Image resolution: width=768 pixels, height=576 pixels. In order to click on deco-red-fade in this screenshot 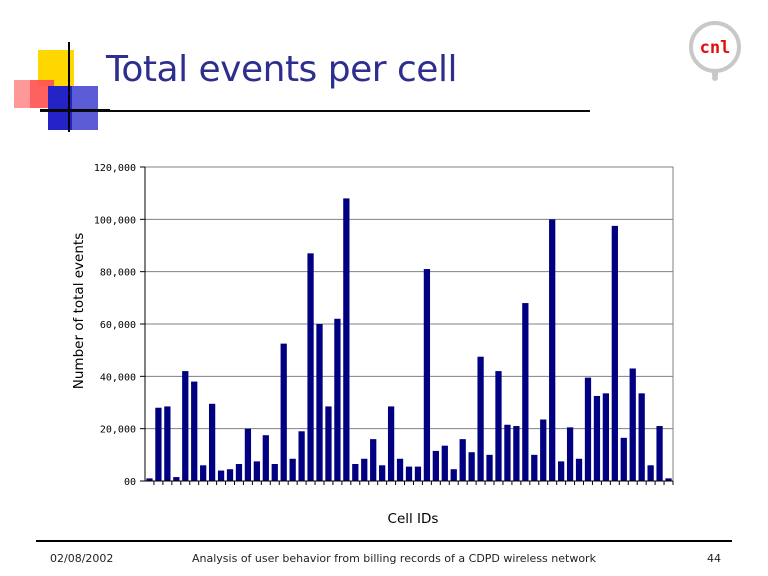, I will do `click(22, 94)`.